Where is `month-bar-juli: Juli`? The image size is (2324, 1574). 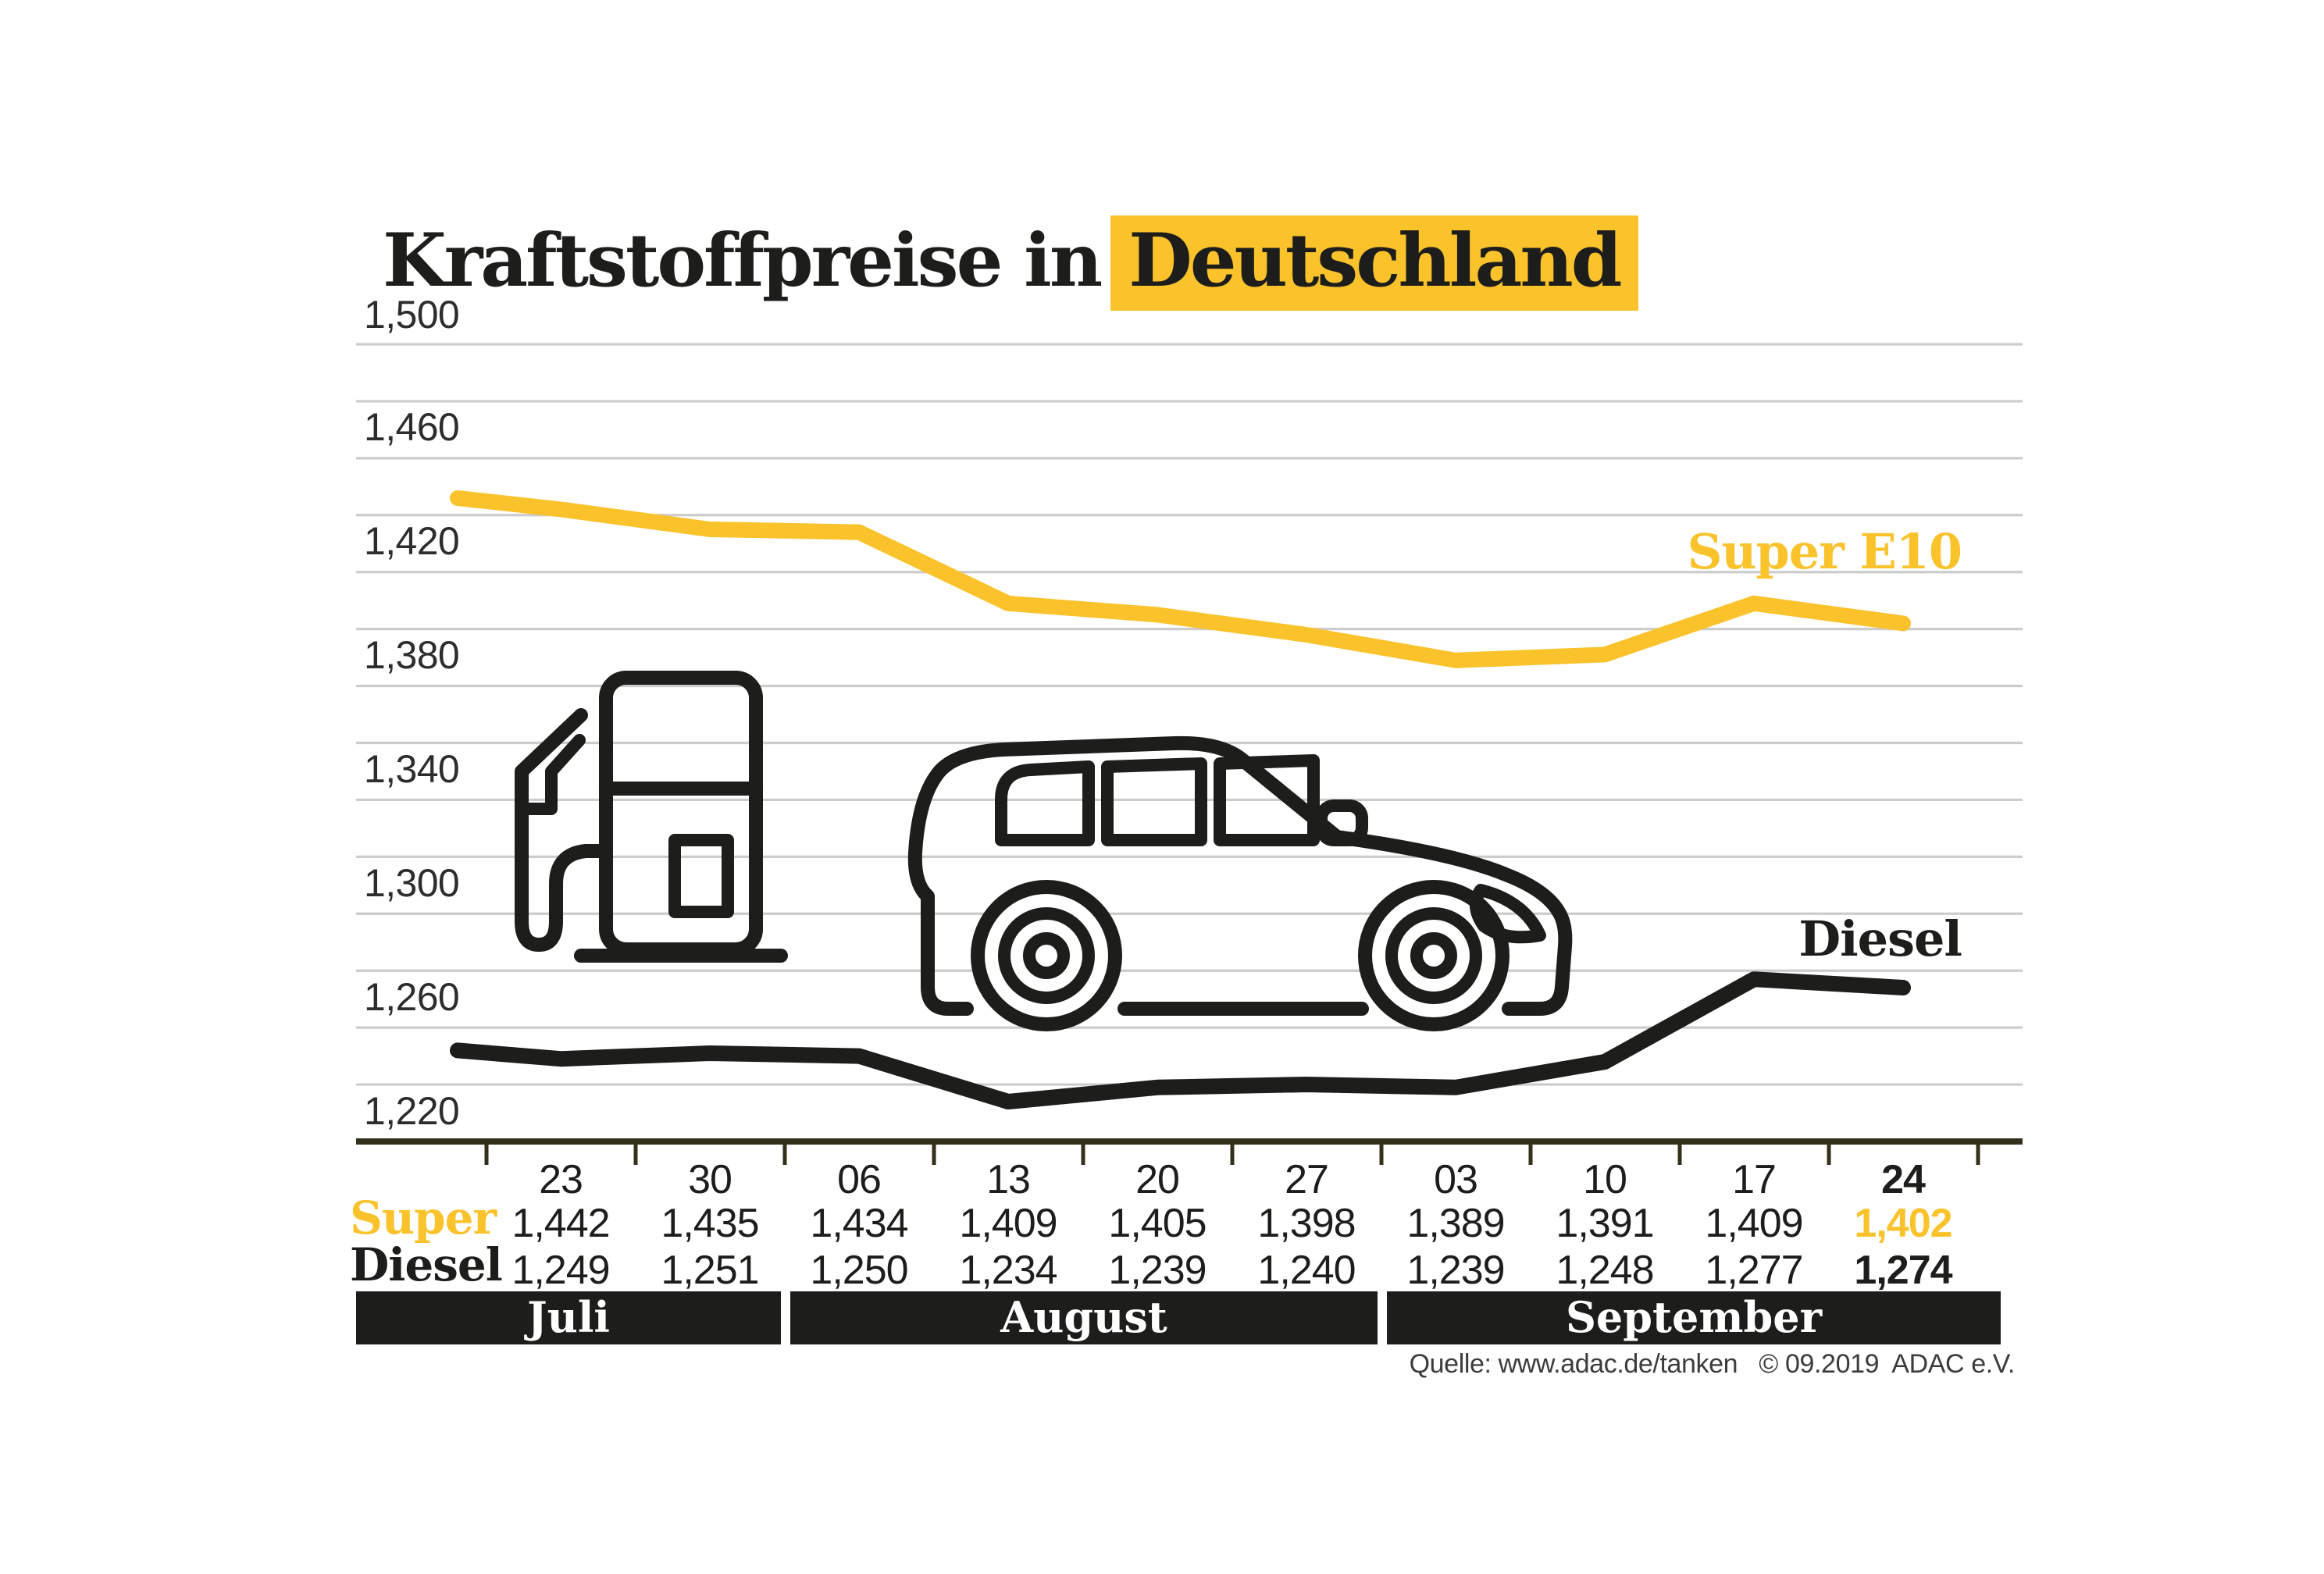
month-bar-juli: Juli is located at coordinates (568, 1318).